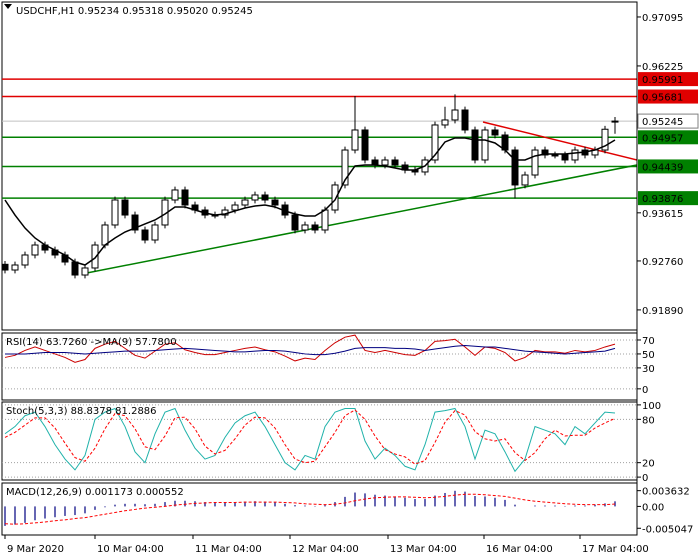 Image resolution: width=700 pixels, height=560 pixels. Describe the element at coordinates (662, 262) in the screenshot. I see `y-tick-label: 0.92760` at that location.